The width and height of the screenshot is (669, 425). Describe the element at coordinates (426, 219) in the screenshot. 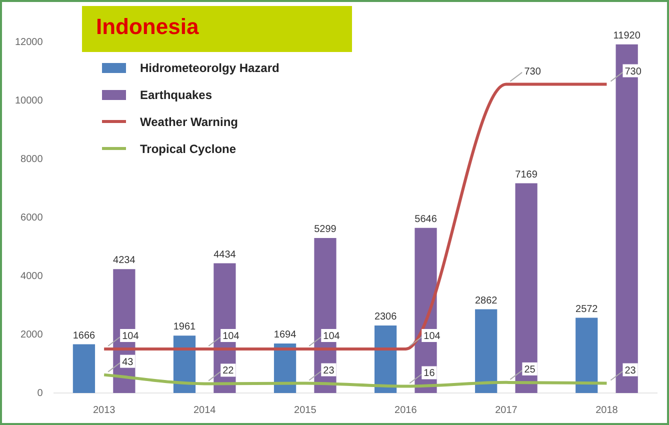

I see `data-label: 5646` at that location.